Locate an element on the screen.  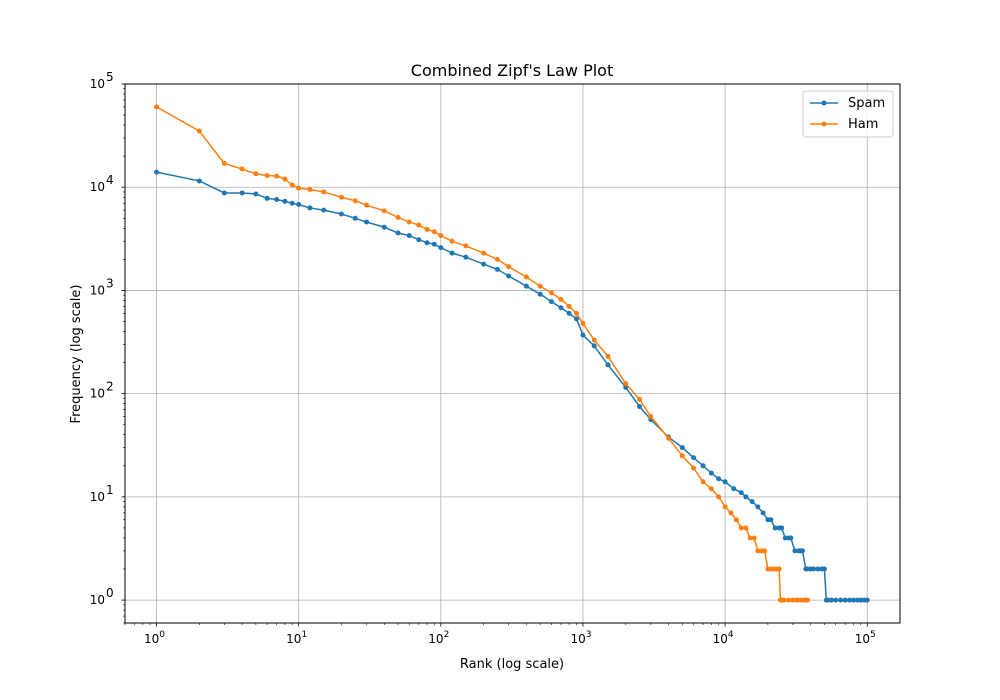
x-tick-label: 10⁴ is located at coordinates (723, 638).